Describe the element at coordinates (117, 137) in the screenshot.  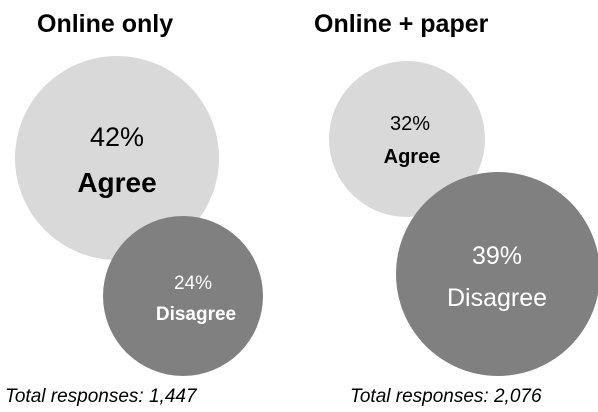
I see `label-online-only-agree-pct: 42%` at that location.